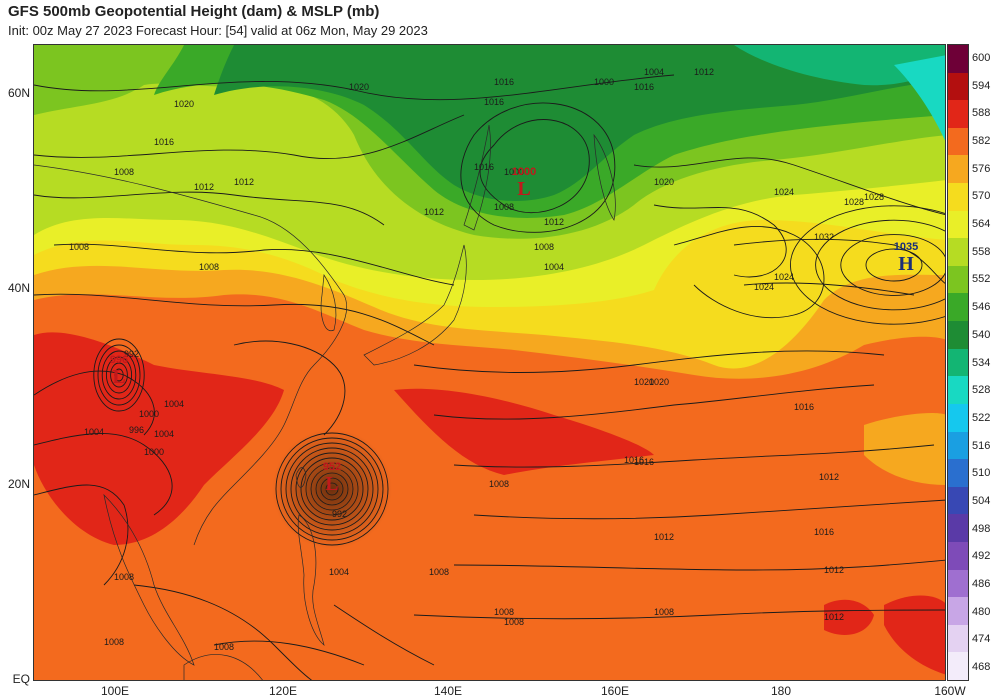 The image size is (1000, 700). Describe the element at coordinates (981, 168) in the screenshot. I see `colorbar-level-label: 576` at that location.